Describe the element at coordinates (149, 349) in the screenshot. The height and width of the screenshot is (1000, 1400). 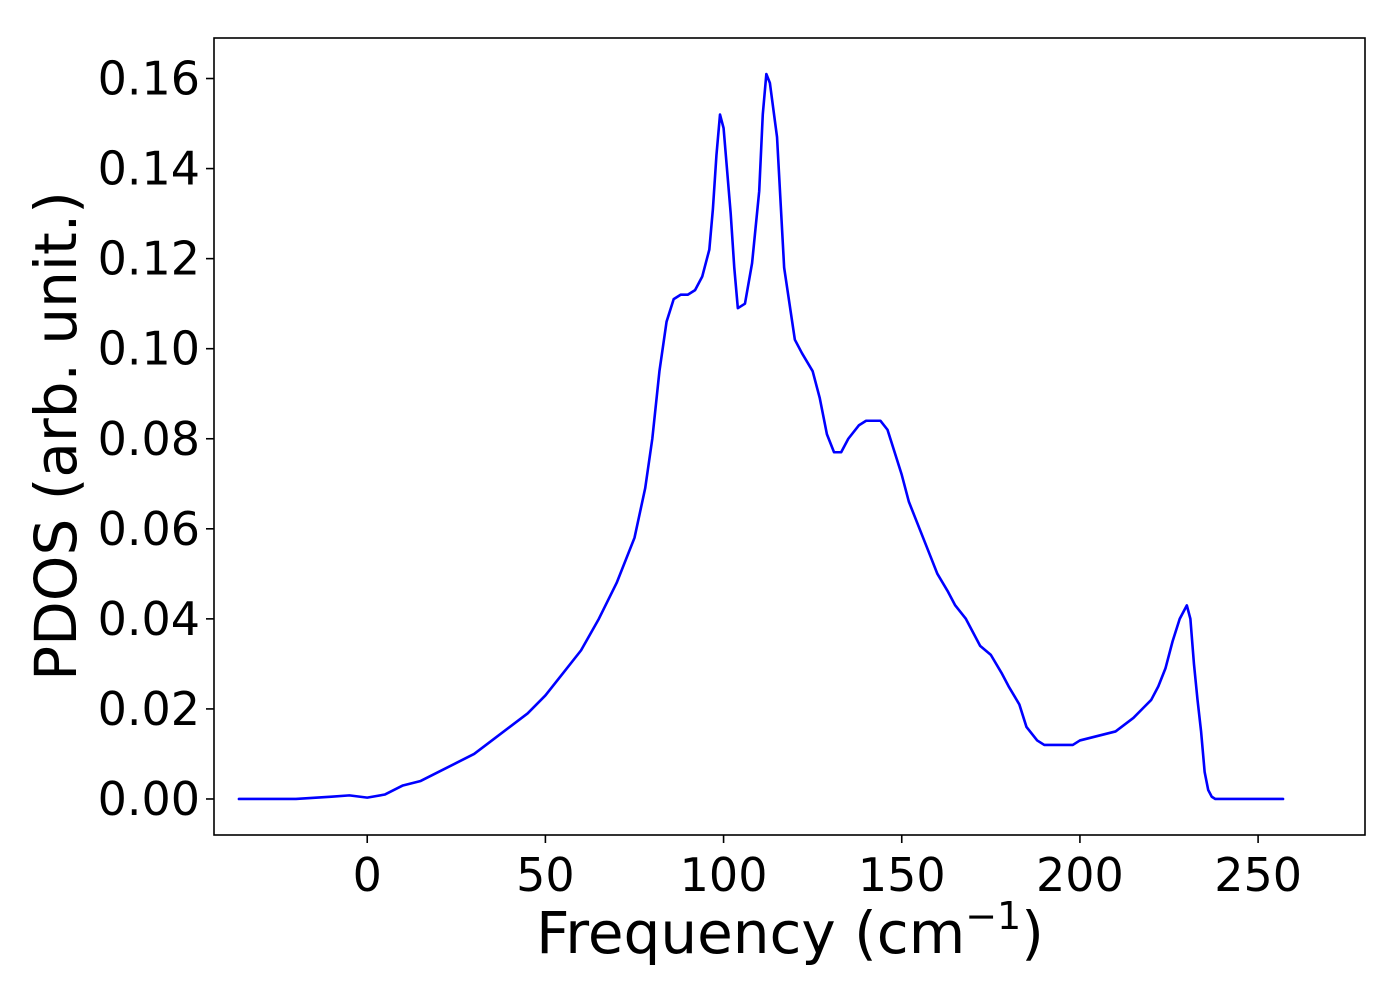
I see `y-tick-label: 0.10` at that location.